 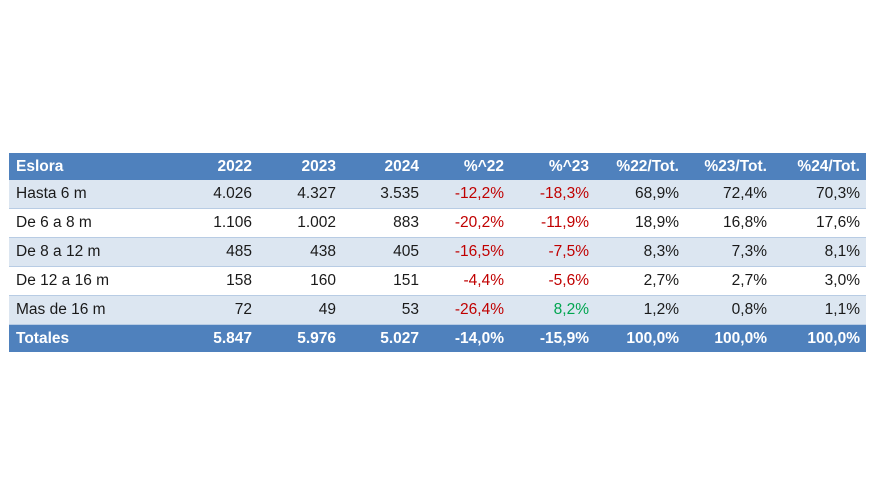 What do you see at coordinates (383, 310) in the screenshot?
I see `table-cell: 53` at bounding box center [383, 310].